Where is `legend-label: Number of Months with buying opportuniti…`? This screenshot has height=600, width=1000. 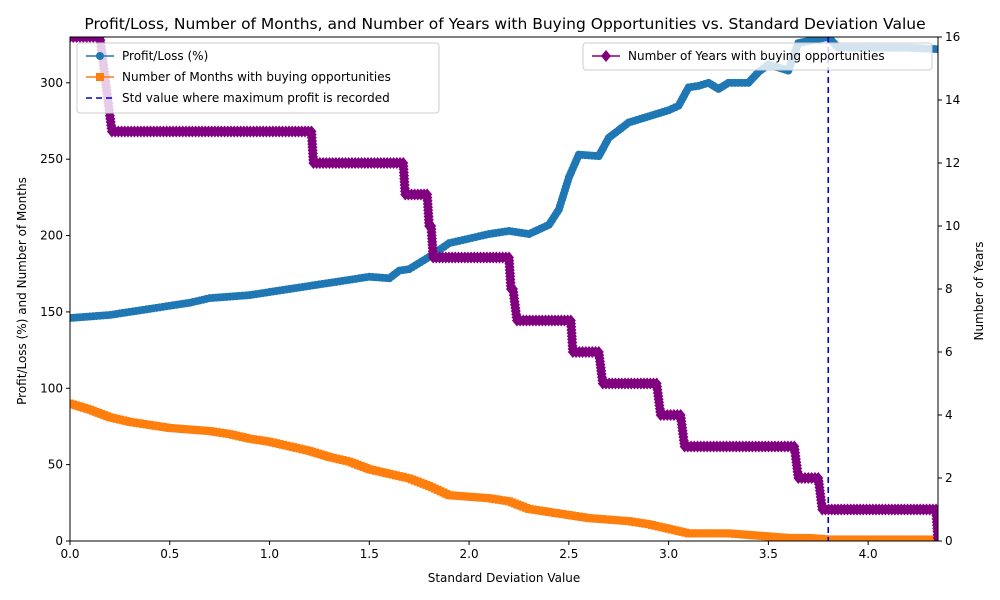 legend-label: Number of Months with buying opportuniti… is located at coordinates (256, 77).